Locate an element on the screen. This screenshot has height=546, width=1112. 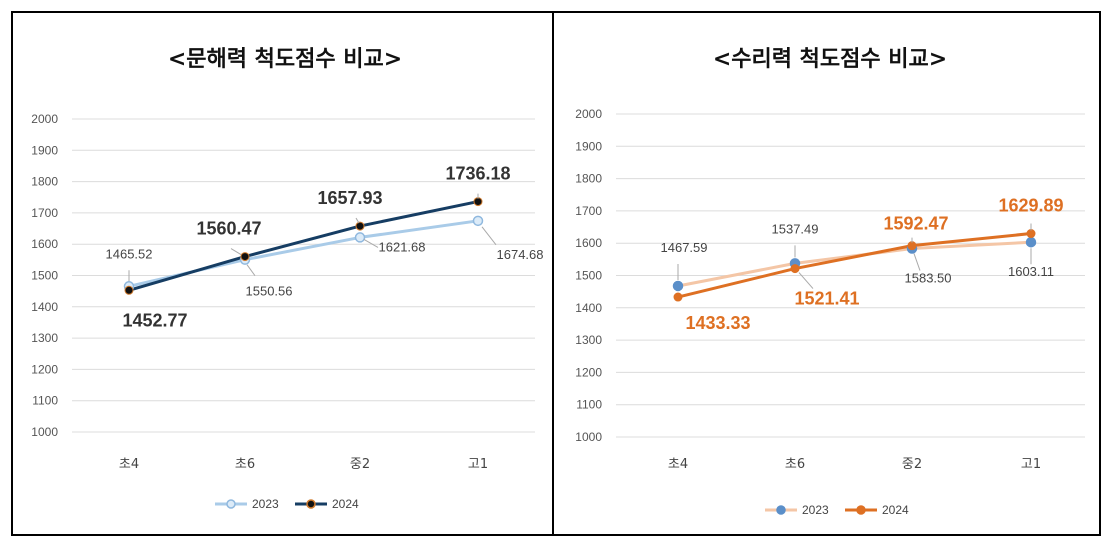
data-label-2023: 1583.50 is located at coordinates (928, 278).